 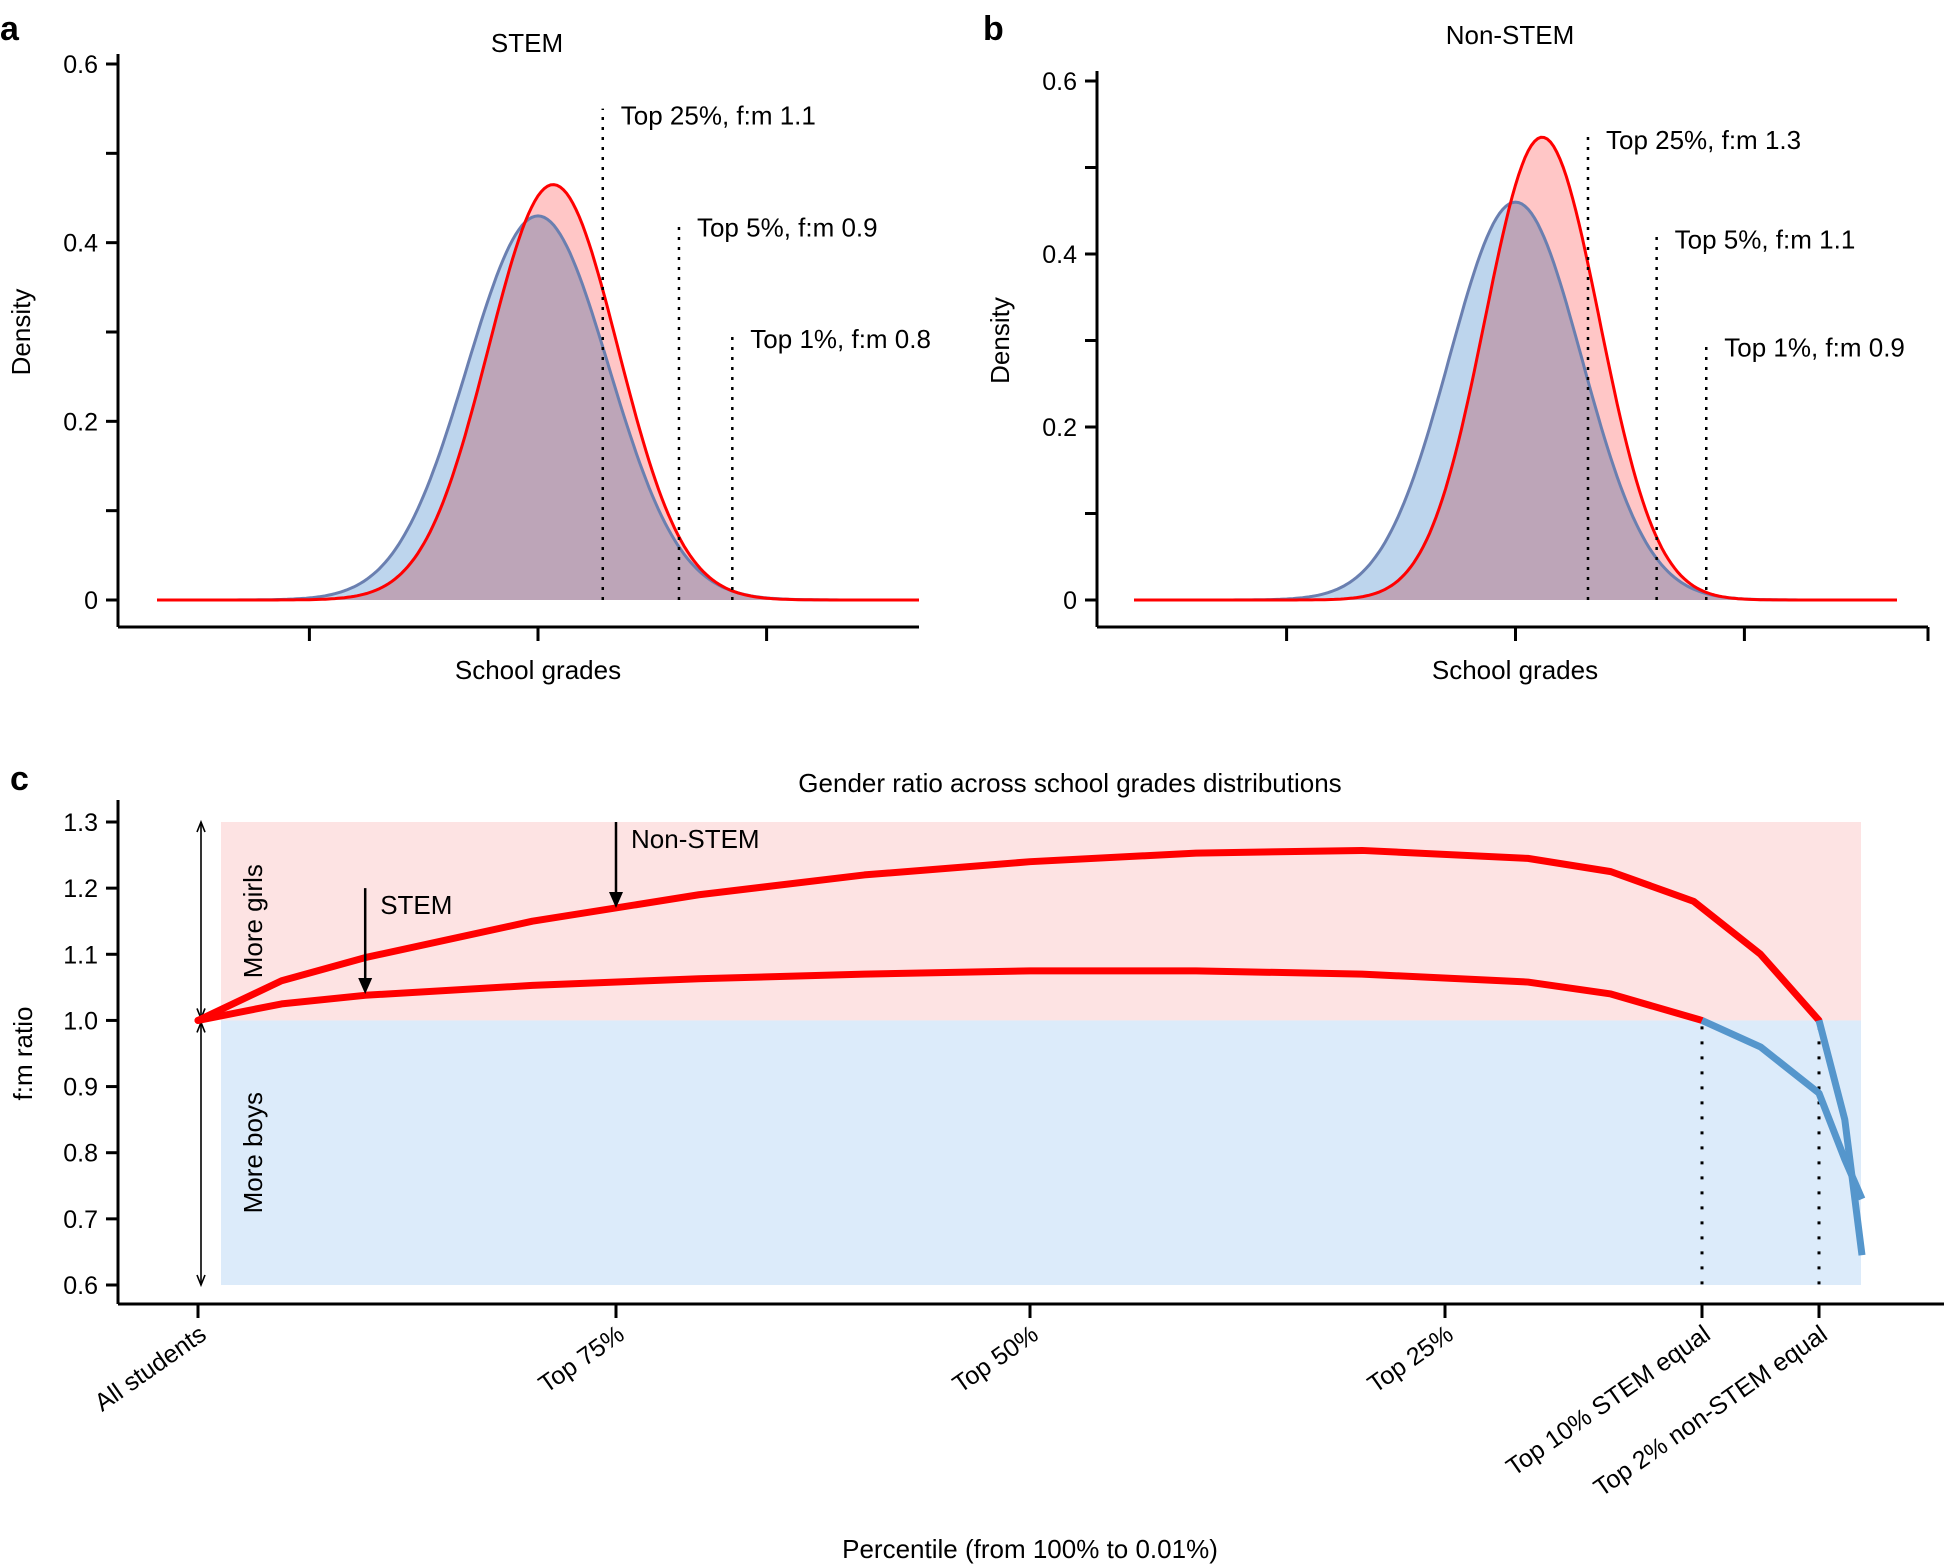 I want to click on more-boys-arrow-head-bottom, so click(x=201, y=1281).